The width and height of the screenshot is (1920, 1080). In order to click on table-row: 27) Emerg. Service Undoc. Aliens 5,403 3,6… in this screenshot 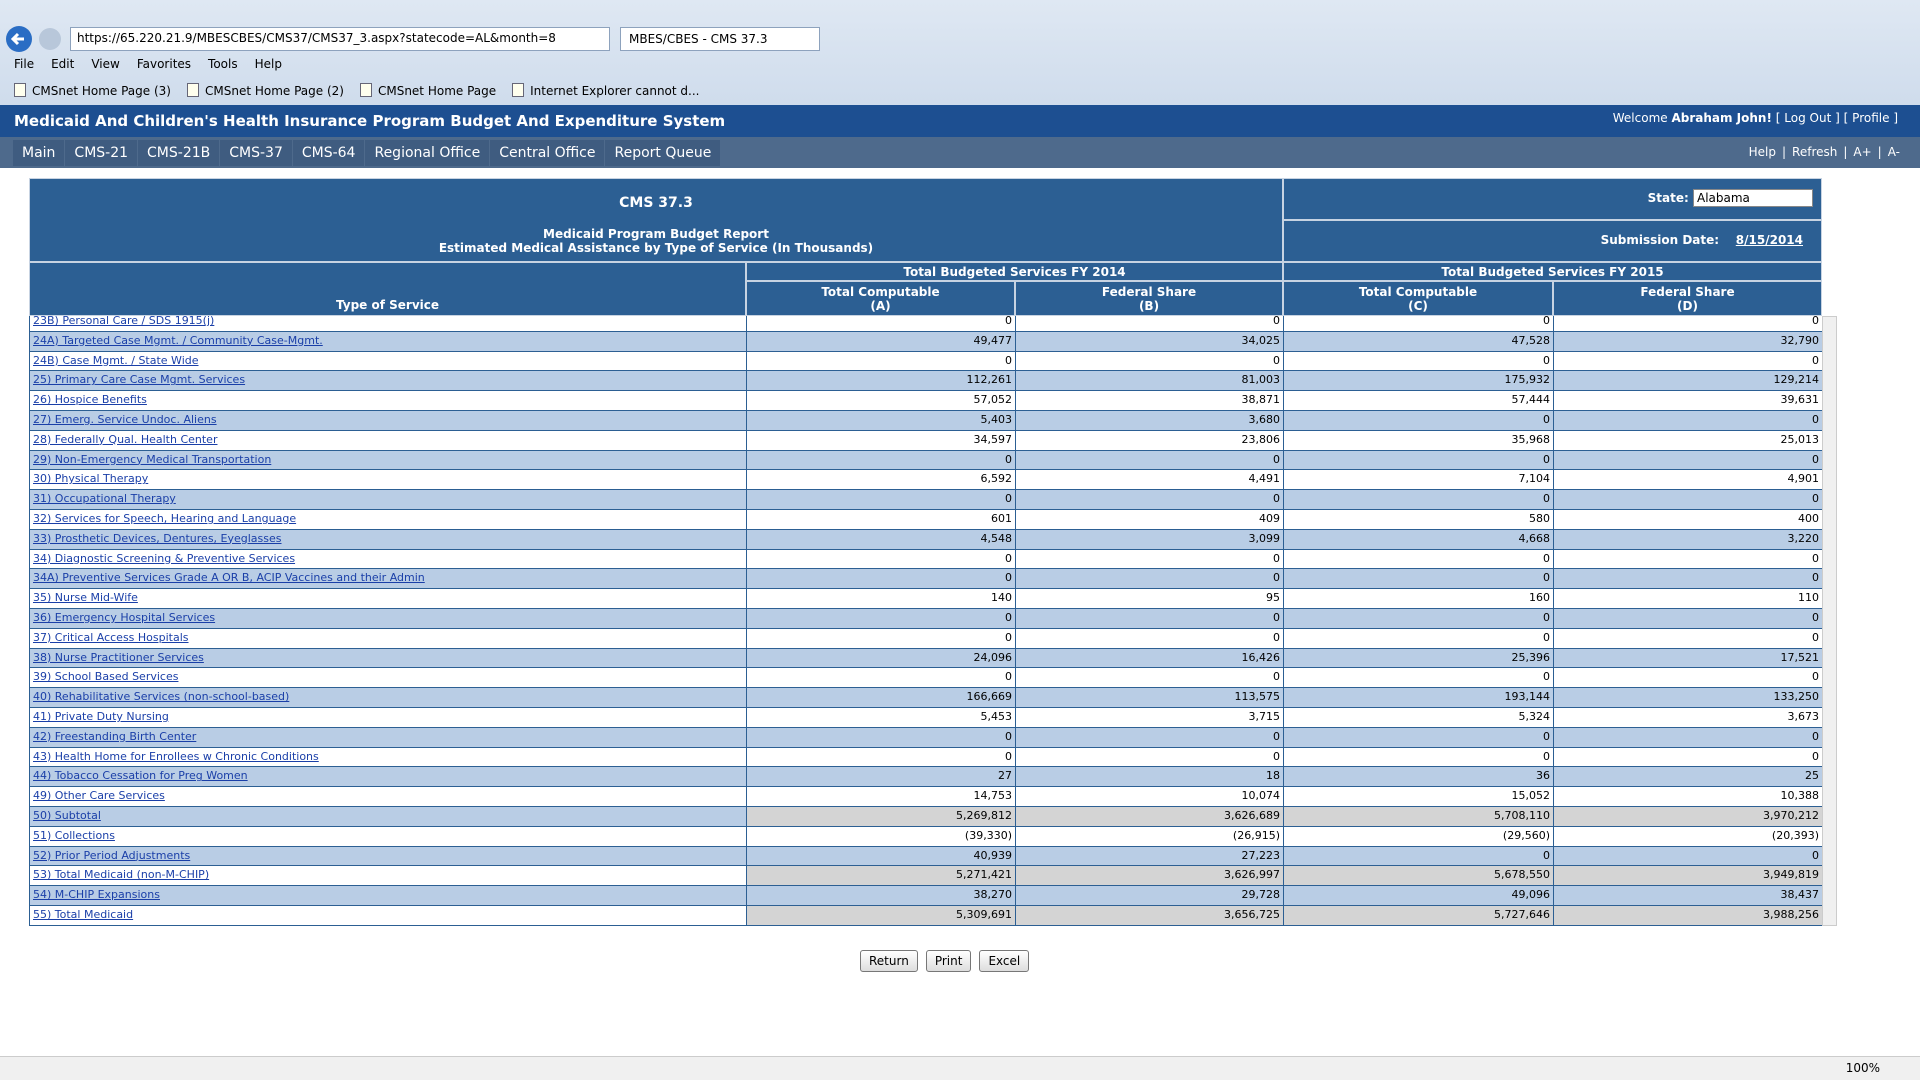, I will do `click(926, 421)`.